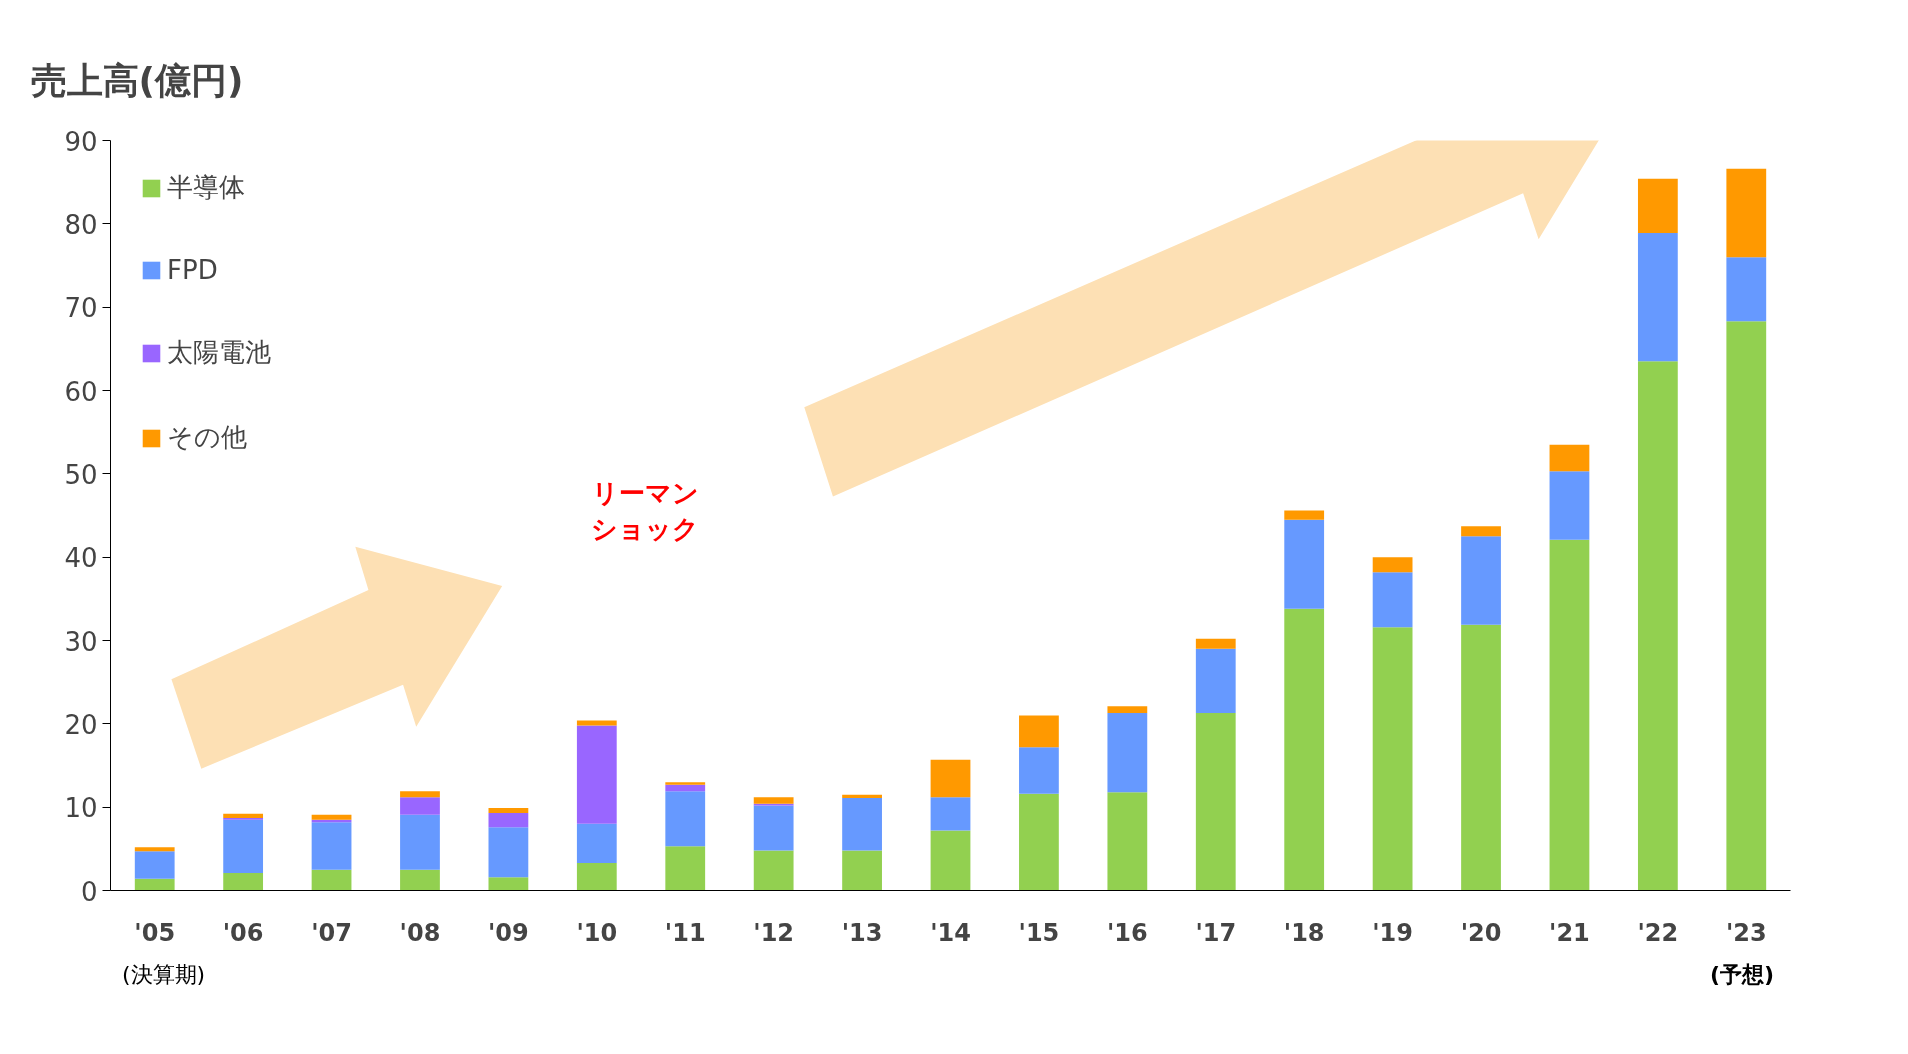  What do you see at coordinates (1658, 932) in the screenshot?
I see `x-tick-label: '22` at bounding box center [1658, 932].